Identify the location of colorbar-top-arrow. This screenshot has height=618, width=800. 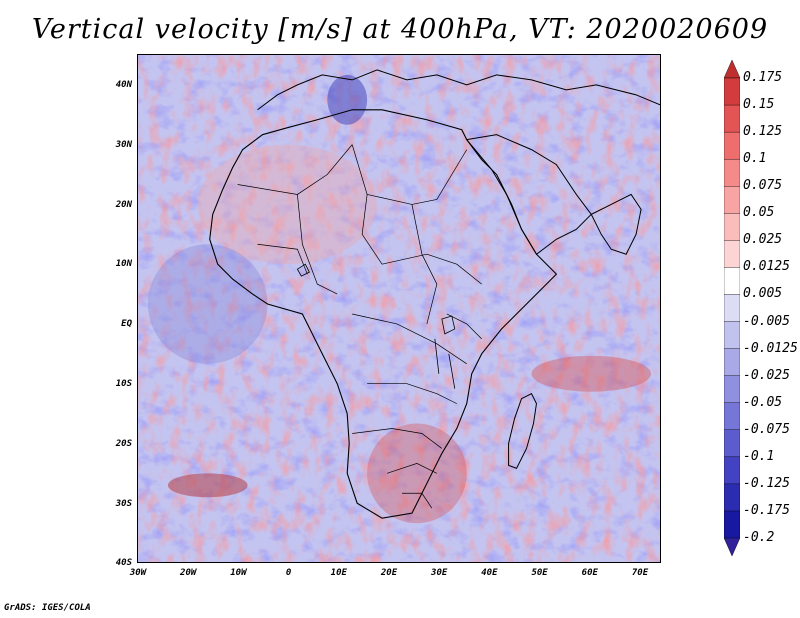
(732, 69).